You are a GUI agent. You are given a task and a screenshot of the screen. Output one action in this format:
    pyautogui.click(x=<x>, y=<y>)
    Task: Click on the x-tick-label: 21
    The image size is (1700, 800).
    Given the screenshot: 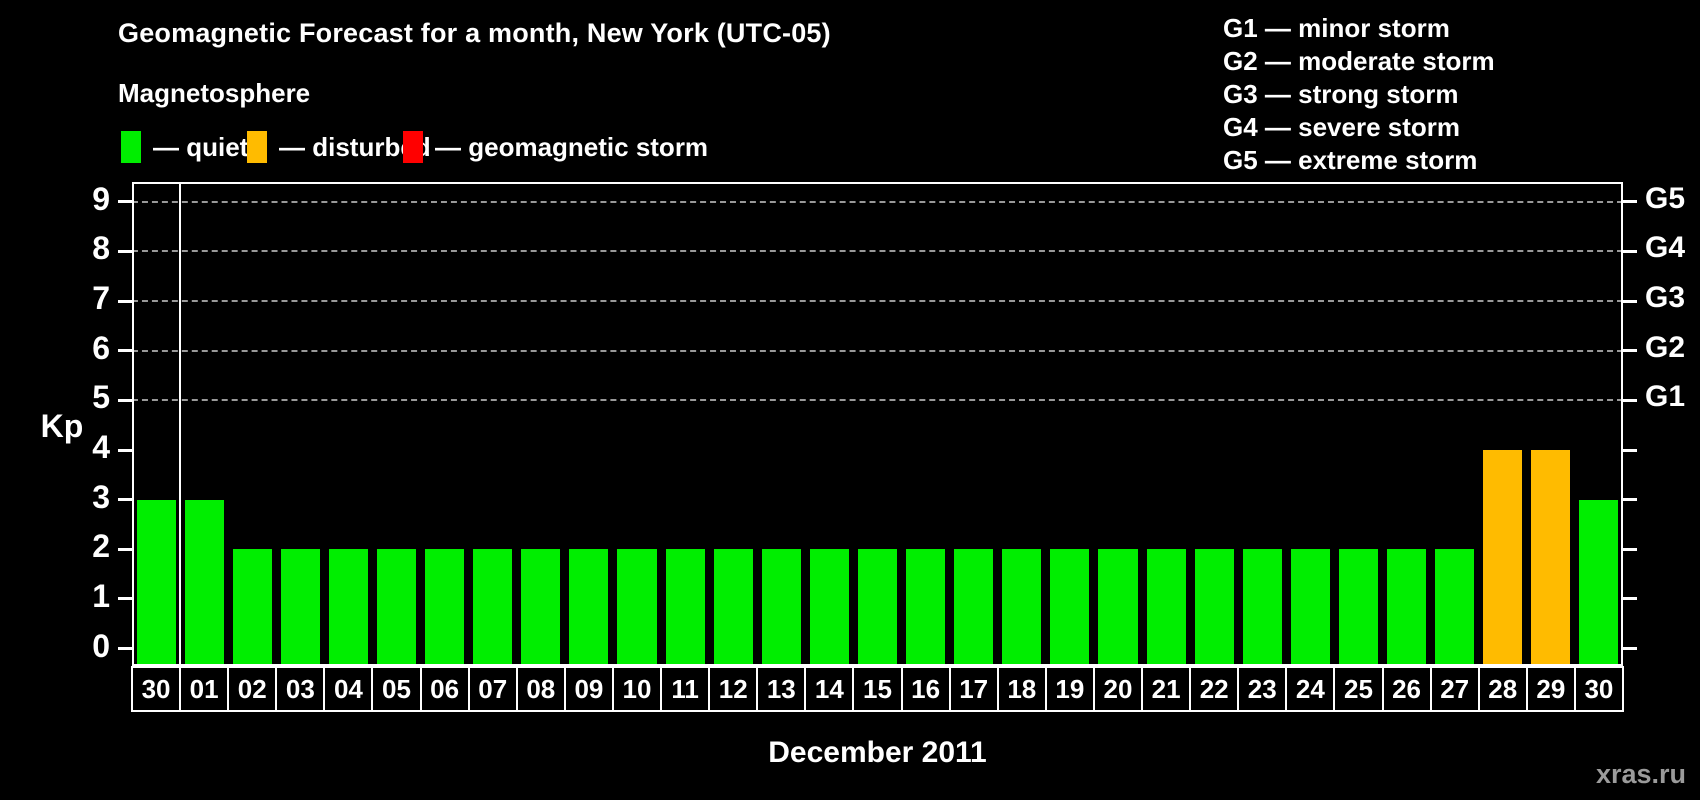 What is the action you would take?
    pyautogui.click(x=1166, y=689)
    